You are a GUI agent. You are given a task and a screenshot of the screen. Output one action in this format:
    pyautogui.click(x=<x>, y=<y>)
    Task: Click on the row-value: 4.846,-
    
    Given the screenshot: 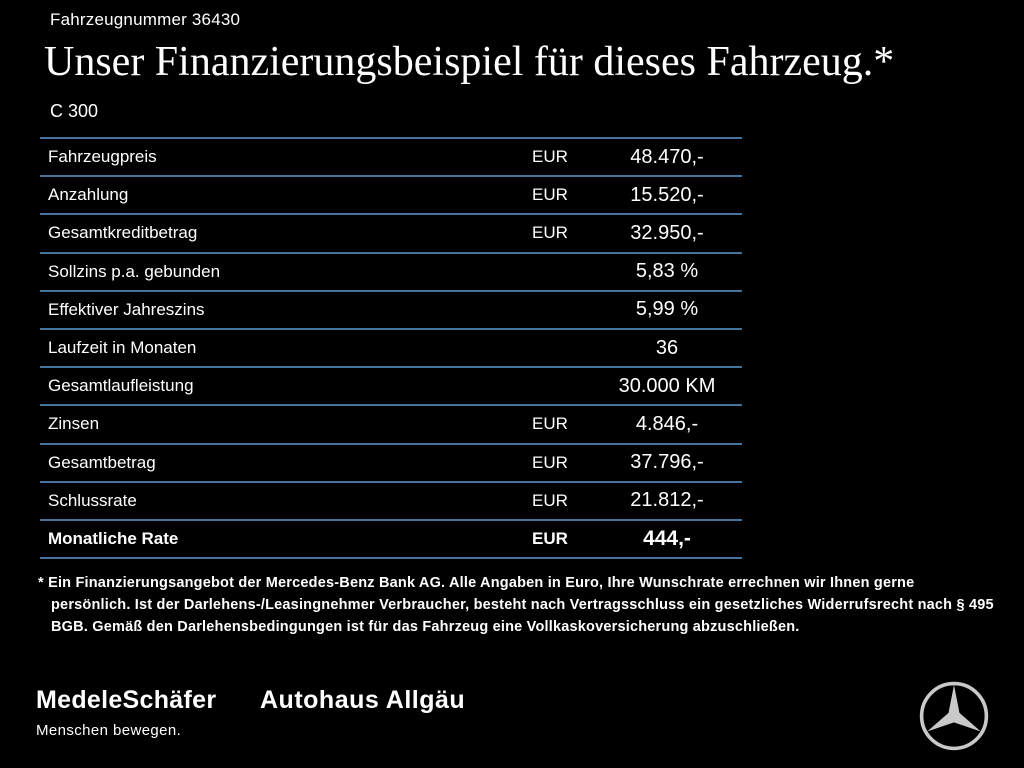 What is the action you would take?
    pyautogui.click(x=667, y=423)
    